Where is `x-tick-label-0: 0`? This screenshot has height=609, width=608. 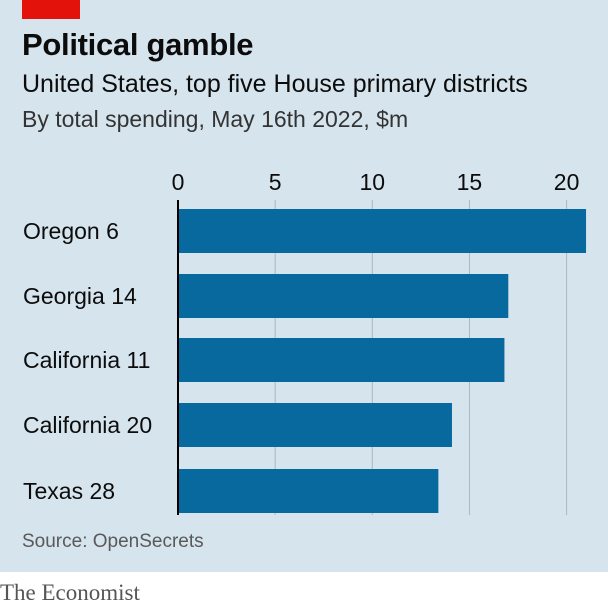
x-tick-label-0: 0 is located at coordinates (178, 182).